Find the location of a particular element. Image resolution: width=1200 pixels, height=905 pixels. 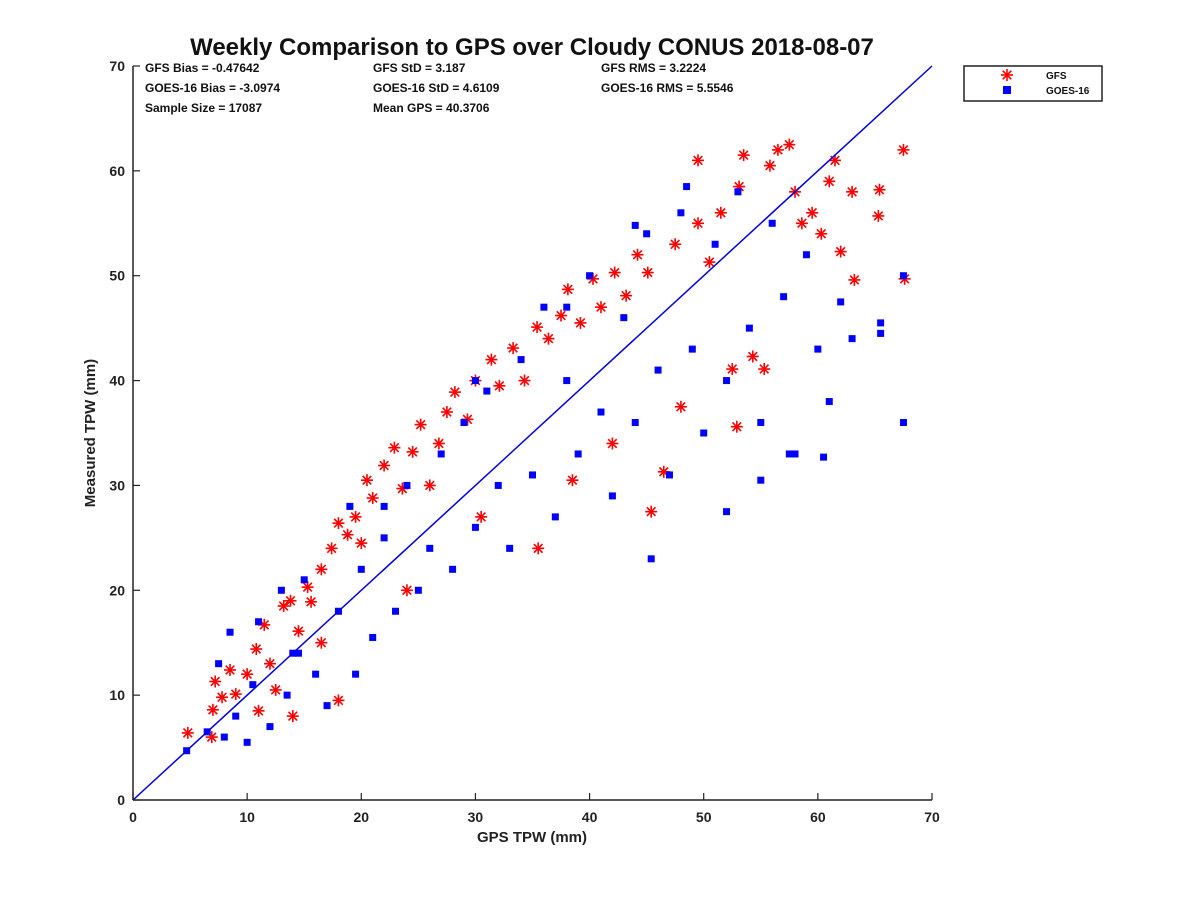

y-tick-label: 50 is located at coordinates (117, 276).